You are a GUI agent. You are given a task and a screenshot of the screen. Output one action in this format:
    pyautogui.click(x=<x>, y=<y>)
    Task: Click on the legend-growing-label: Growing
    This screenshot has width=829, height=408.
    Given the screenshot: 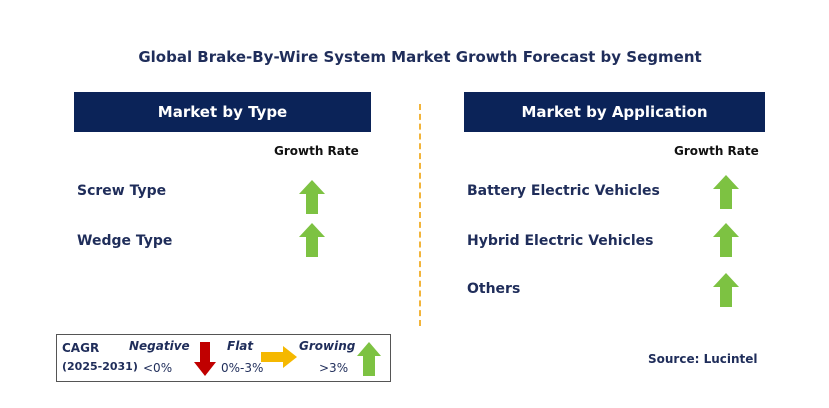 What is the action you would take?
    pyautogui.click(x=327, y=346)
    